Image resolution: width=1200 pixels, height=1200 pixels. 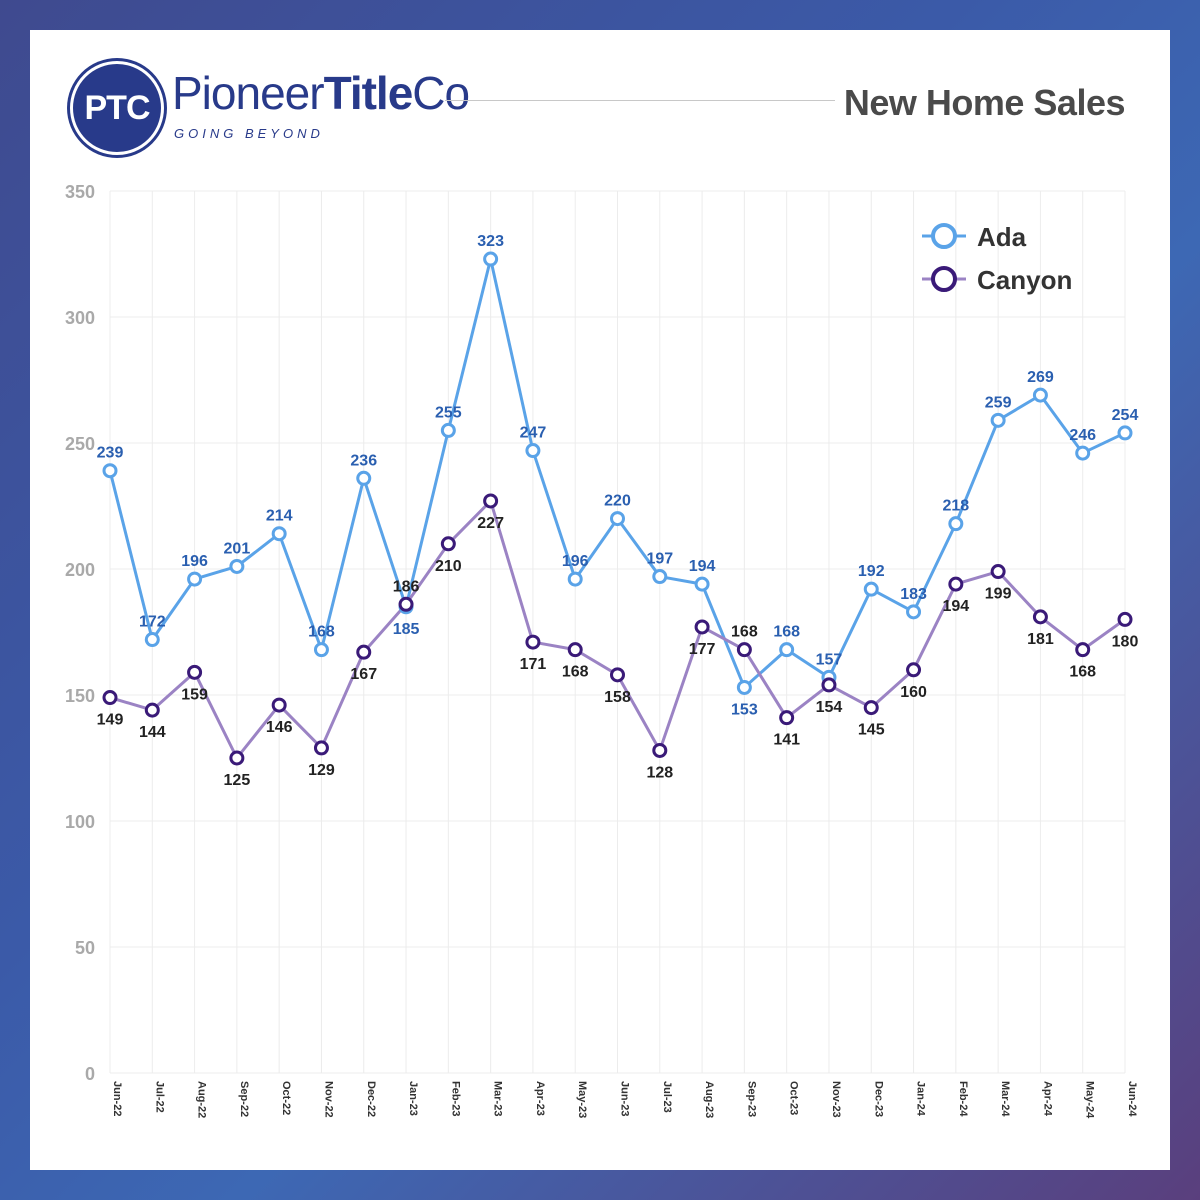 What do you see at coordinates (249, 133) in the screenshot?
I see `brand-tagline: GOING BEYOND` at bounding box center [249, 133].